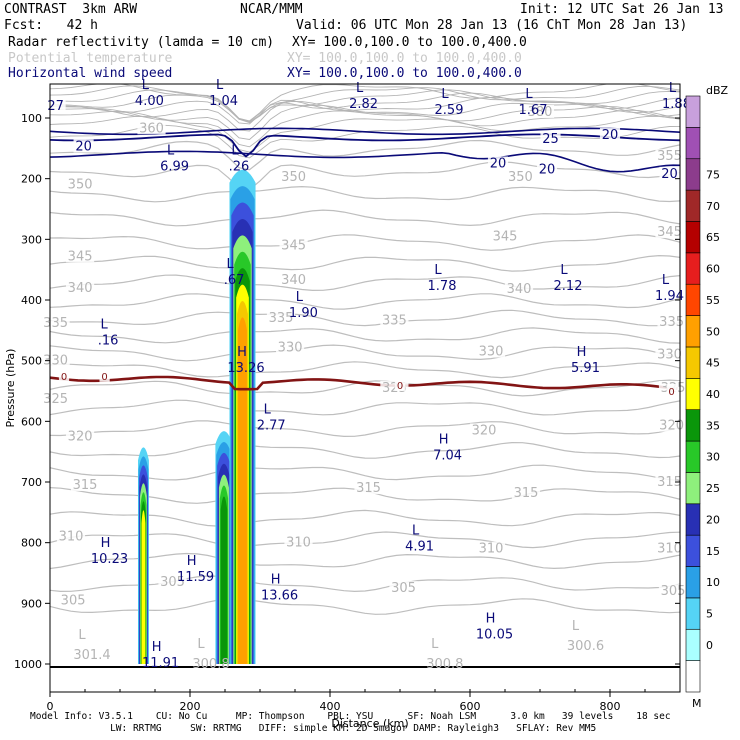  Describe the element at coordinates (364, 701) in the screenshot. I see `x-axis: 0 200 400 600 800` at that location.